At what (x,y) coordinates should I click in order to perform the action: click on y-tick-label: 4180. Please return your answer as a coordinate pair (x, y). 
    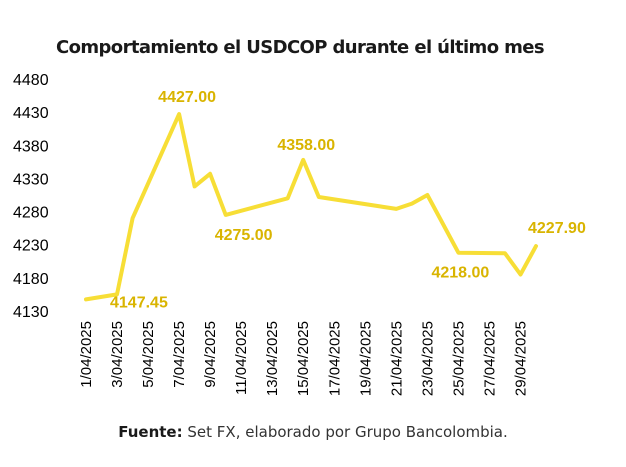
    Looking at the image, I should click on (31, 279).